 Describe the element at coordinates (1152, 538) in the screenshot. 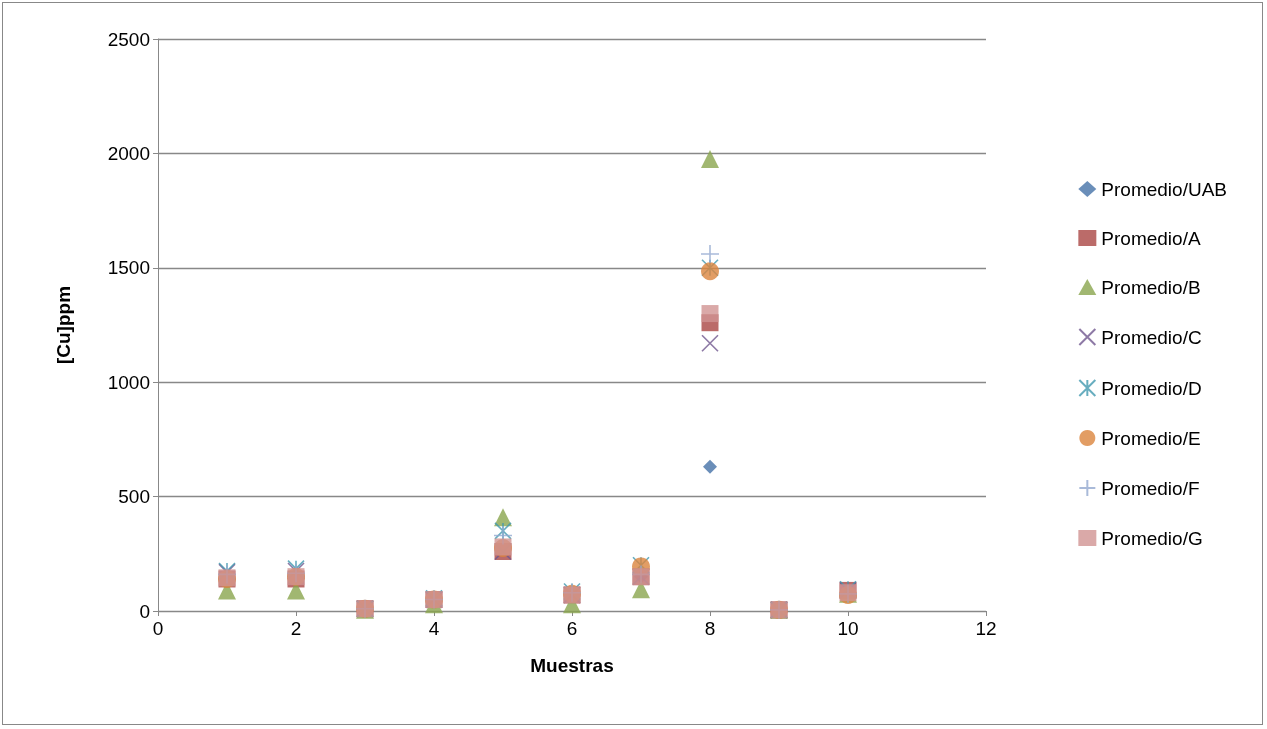

I see `legend-label: Promedio/G` at that location.